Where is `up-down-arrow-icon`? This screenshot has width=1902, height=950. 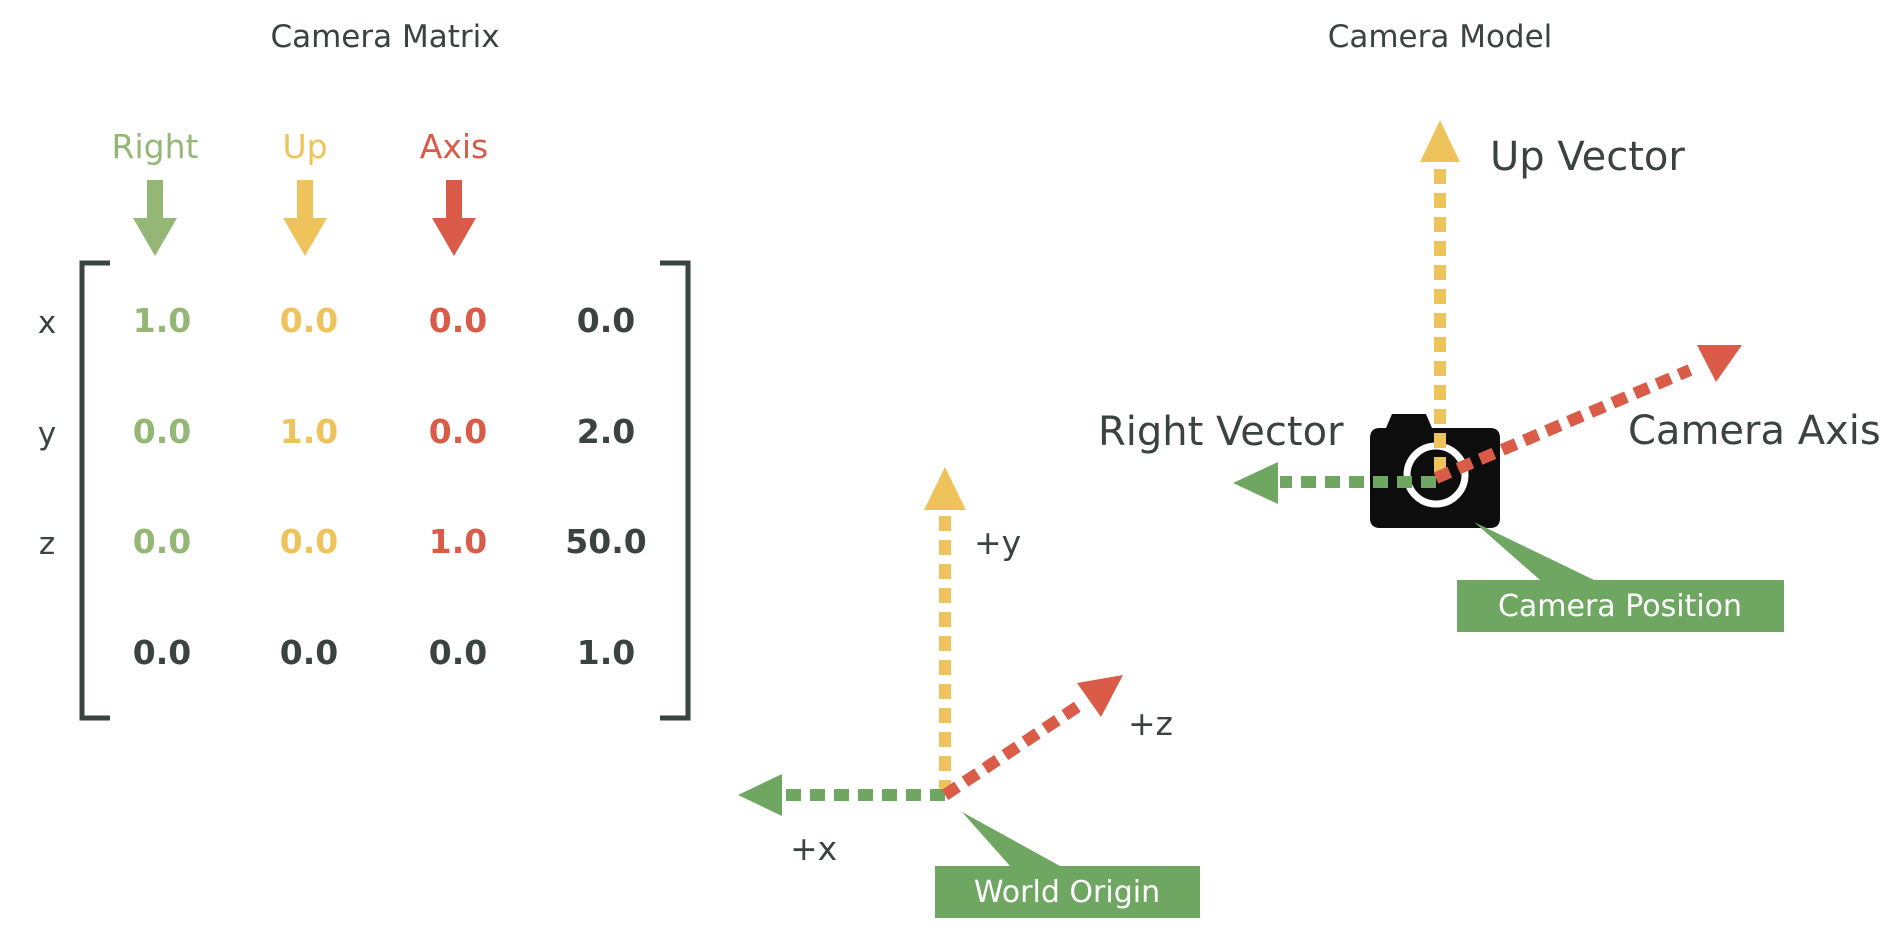
up-down-arrow-icon is located at coordinates (305, 218).